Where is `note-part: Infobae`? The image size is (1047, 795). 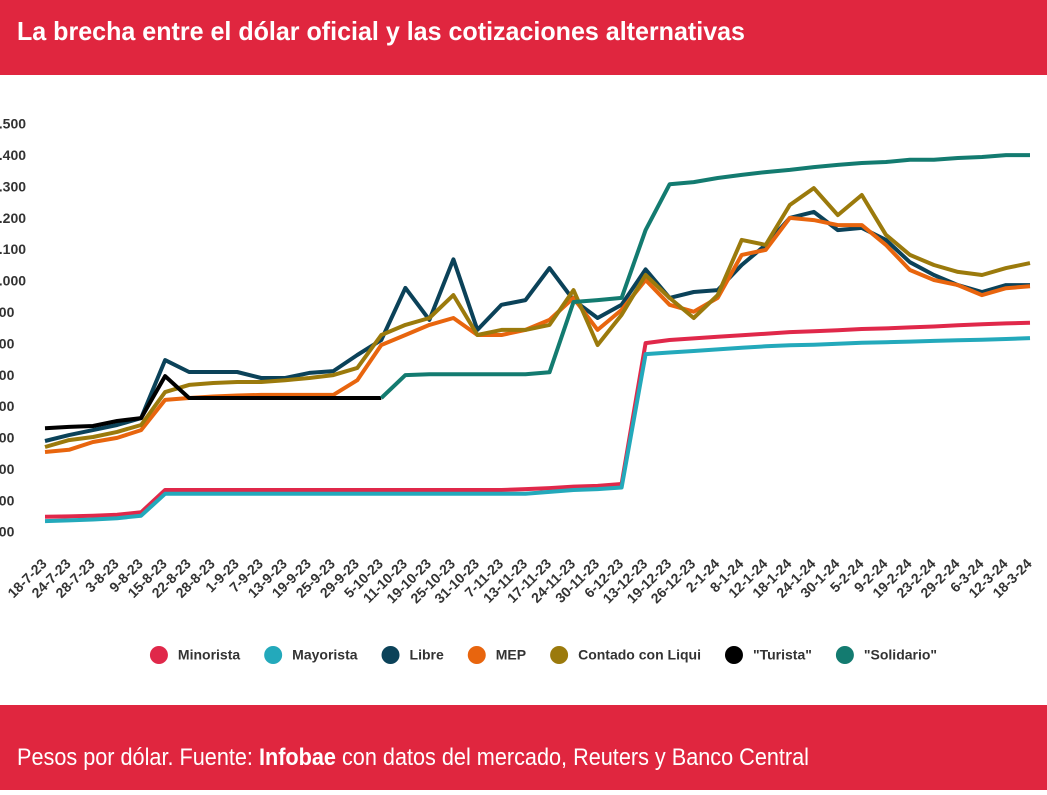 note-part: Infobae is located at coordinates (297, 757).